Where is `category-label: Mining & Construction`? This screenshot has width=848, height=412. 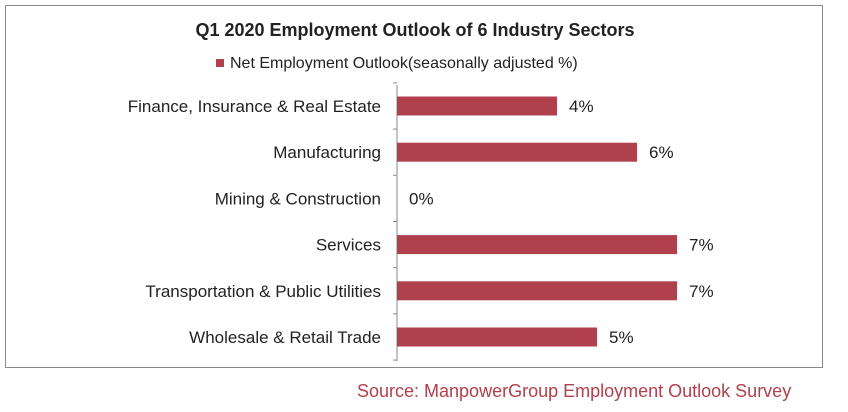 category-label: Mining & Construction is located at coordinates (298, 198).